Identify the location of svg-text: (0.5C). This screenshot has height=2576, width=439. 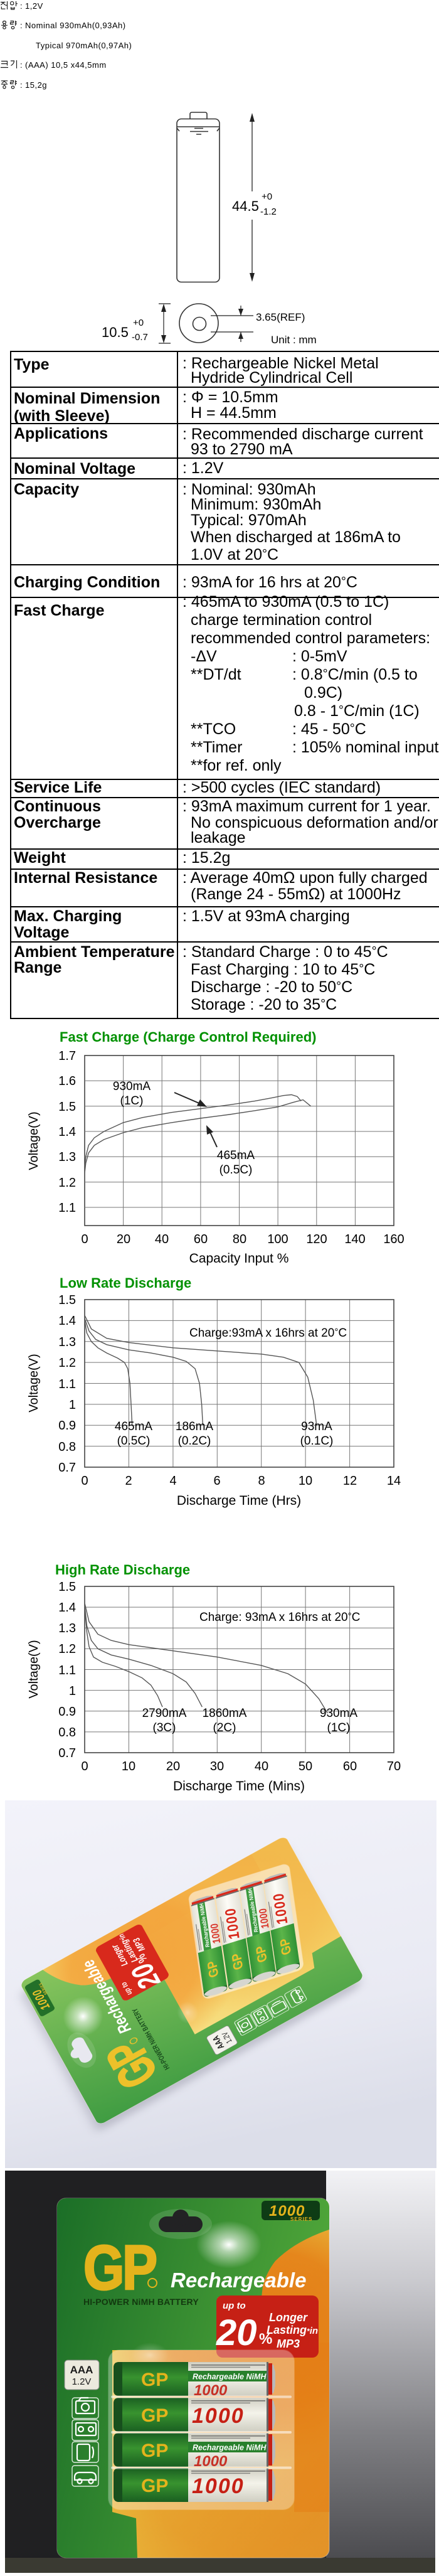
(134, 1441).